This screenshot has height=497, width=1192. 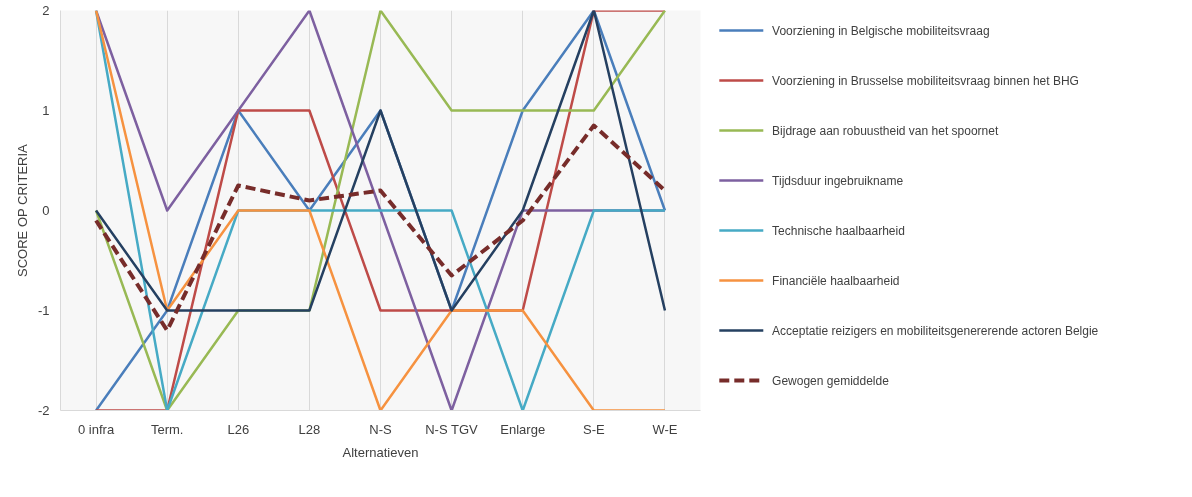 I want to click on legend-label: Gewogen gemiddelde, so click(x=831, y=380).